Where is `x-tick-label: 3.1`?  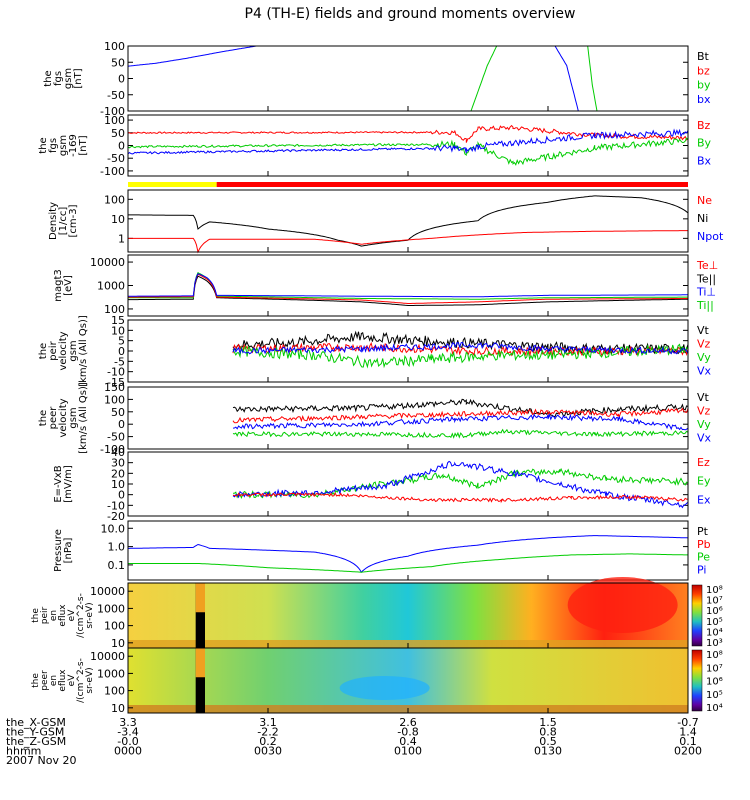
x-tick-label: 3.1 is located at coordinates (268, 722).